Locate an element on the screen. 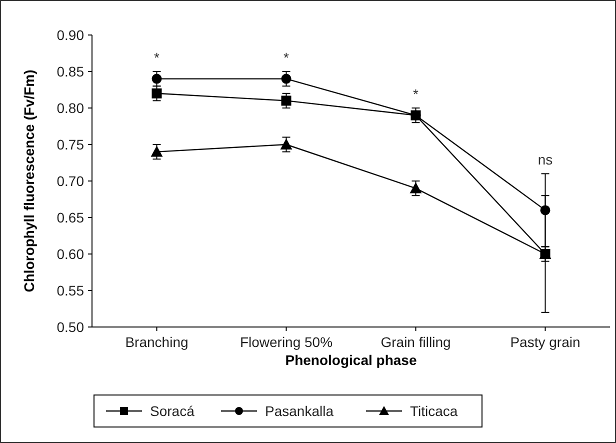 This screenshot has height=443, width=616. x-axis-title: Phenological phase is located at coordinates (351, 360).